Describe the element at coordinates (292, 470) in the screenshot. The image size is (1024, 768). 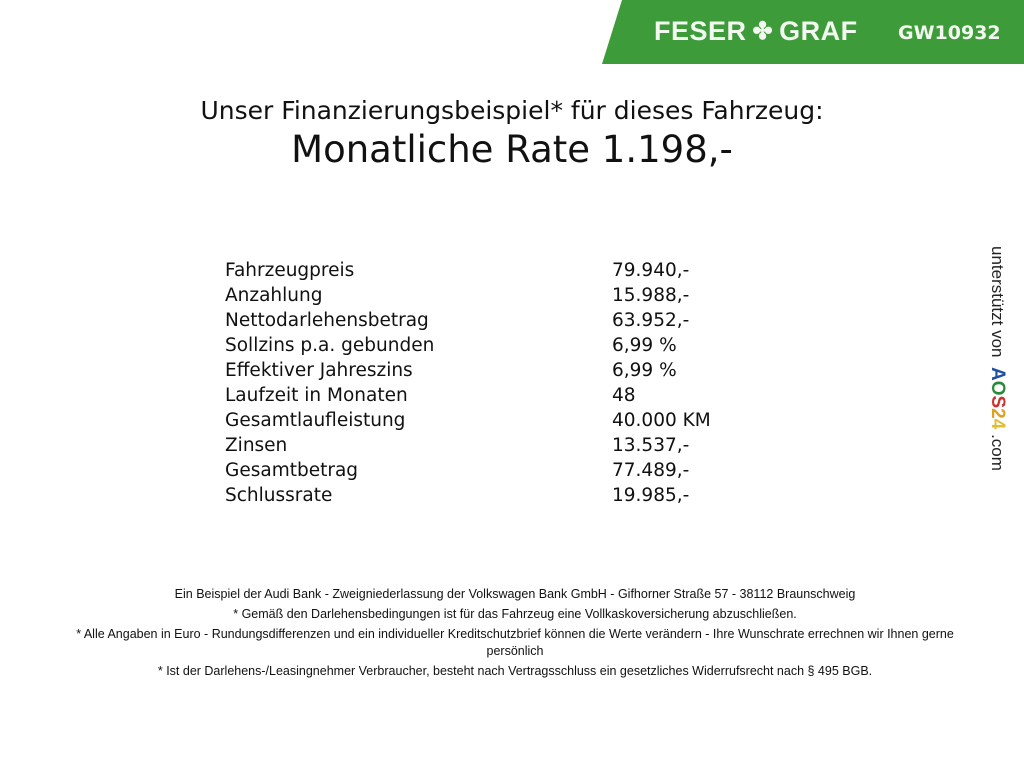
I see `row-label: Gesamtbetrag` at that location.